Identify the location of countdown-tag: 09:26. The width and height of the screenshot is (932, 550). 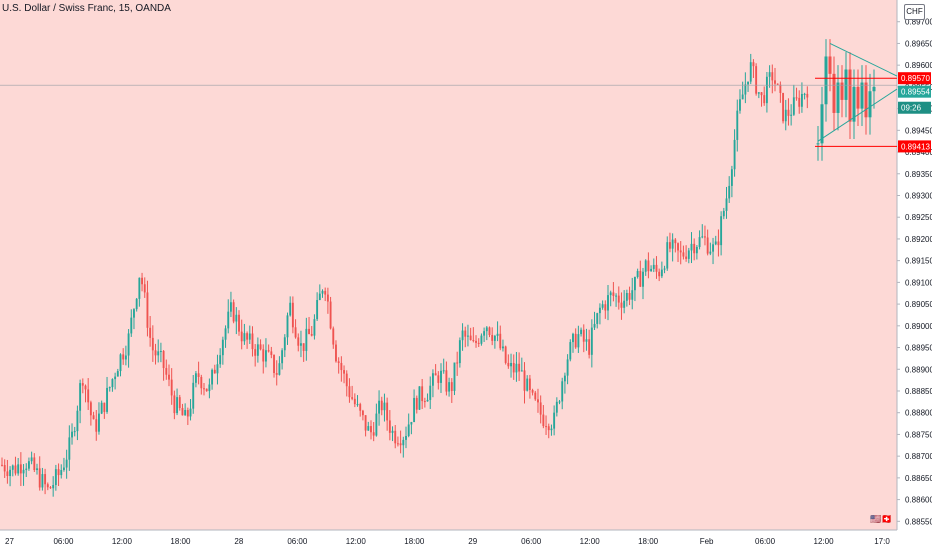
(911, 108).